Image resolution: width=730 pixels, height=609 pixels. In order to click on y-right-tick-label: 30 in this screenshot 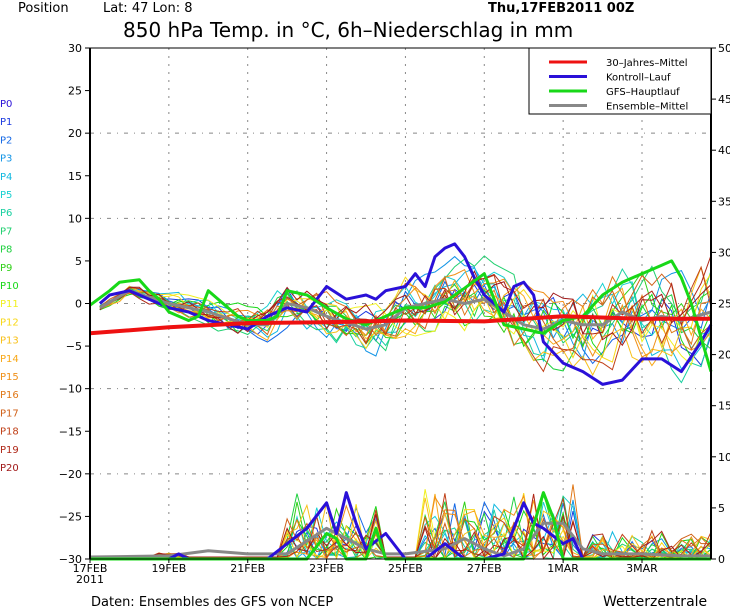, I will do `click(724, 252)`.